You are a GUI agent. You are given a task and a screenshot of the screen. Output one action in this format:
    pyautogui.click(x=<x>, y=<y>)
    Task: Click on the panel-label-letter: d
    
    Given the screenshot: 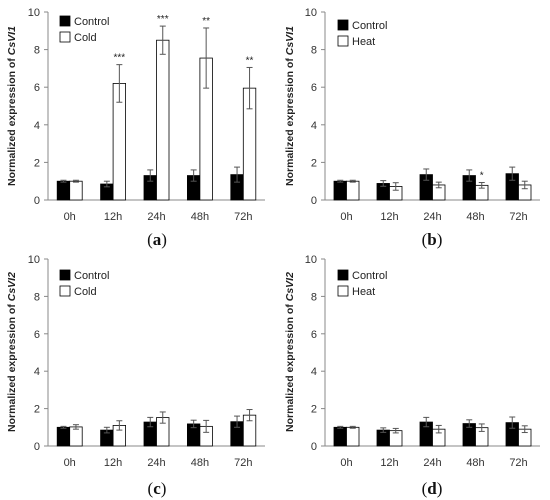 What is the action you would take?
    pyautogui.click(x=432, y=488)
    